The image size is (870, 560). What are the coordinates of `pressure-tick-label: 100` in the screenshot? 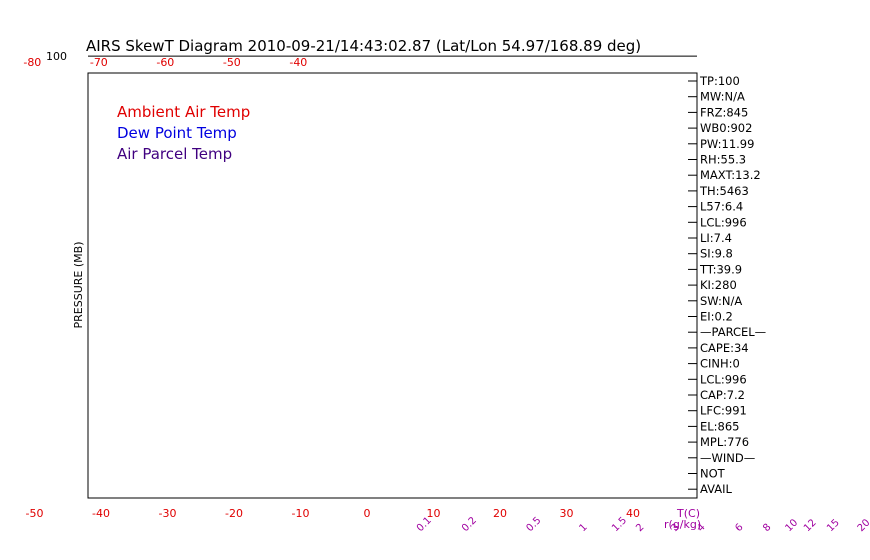 It's located at (56, 56).